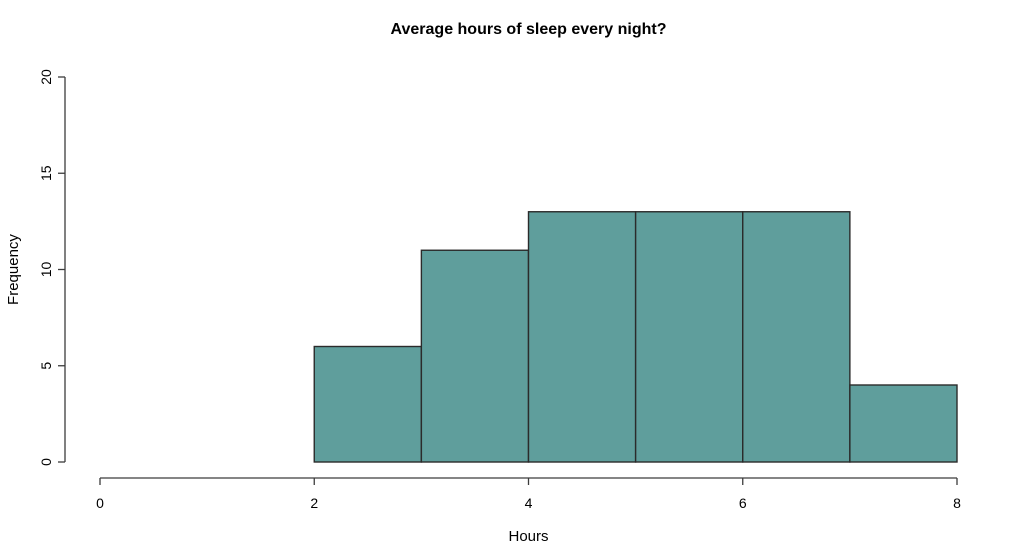 This screenshot has width=1024, height=556. Describe the element at coordinates (529, 29) in the screenshot. I see `chart-title: Average hours of sleep every night?` at that location.